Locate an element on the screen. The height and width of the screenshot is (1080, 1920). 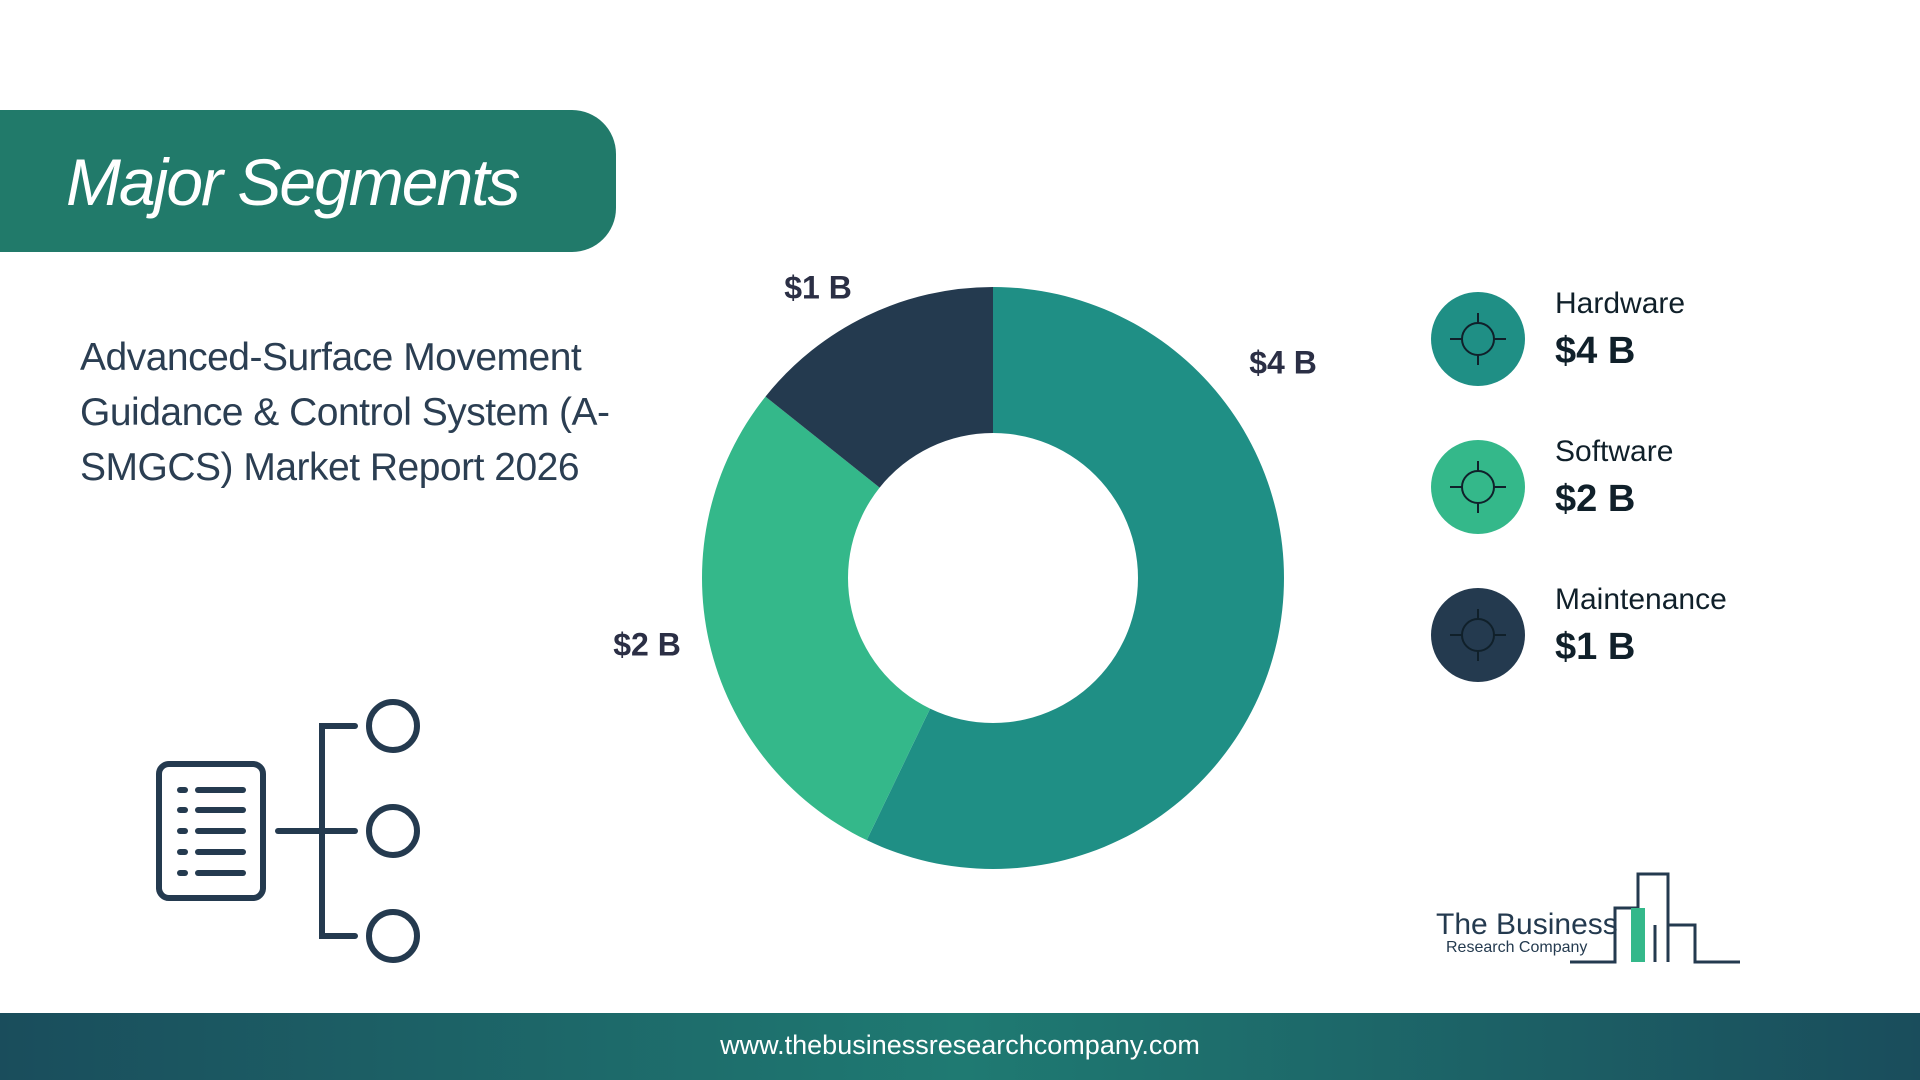
logo-line1: The Business is located at coordinates (1527, 924).